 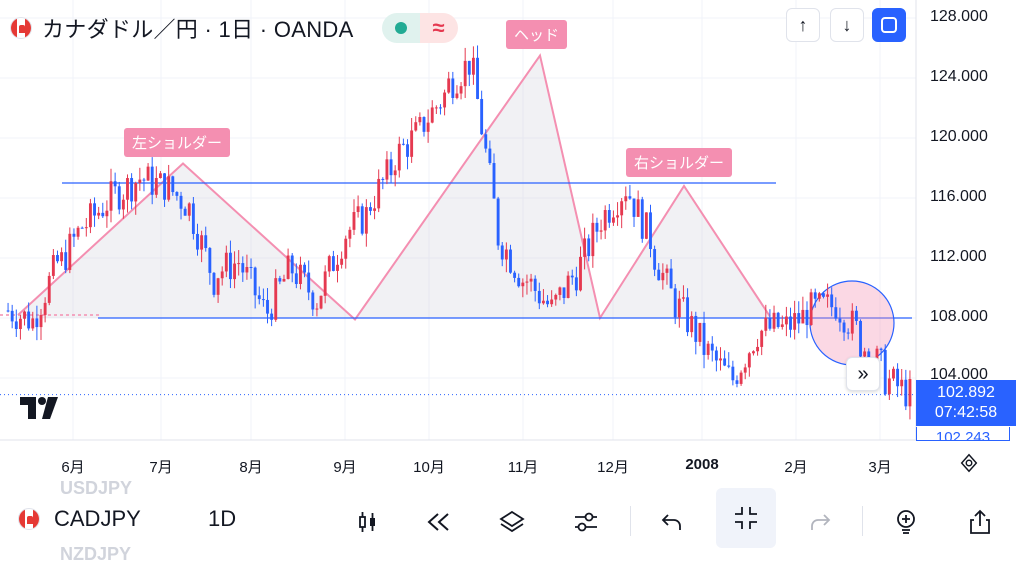 I want to click on time-label: 8月, so click(x=251, y=467).